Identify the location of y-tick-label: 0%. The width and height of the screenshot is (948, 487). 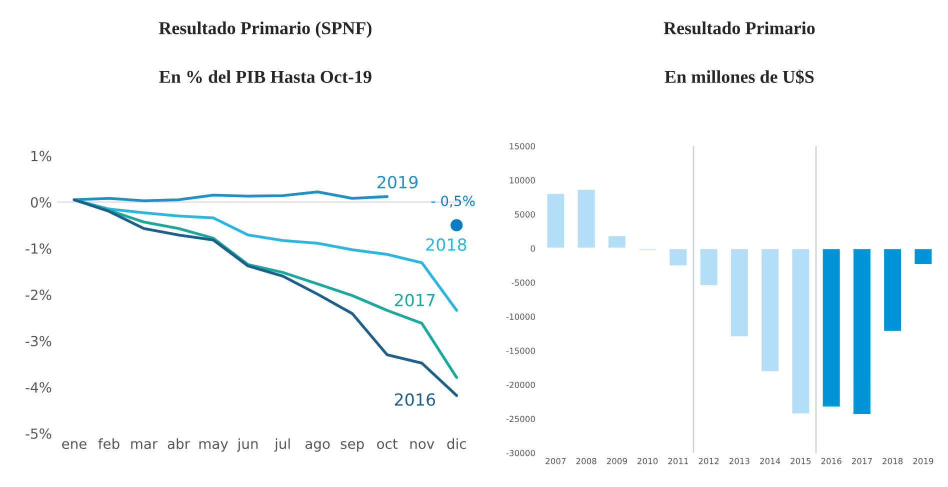
(41, 202).